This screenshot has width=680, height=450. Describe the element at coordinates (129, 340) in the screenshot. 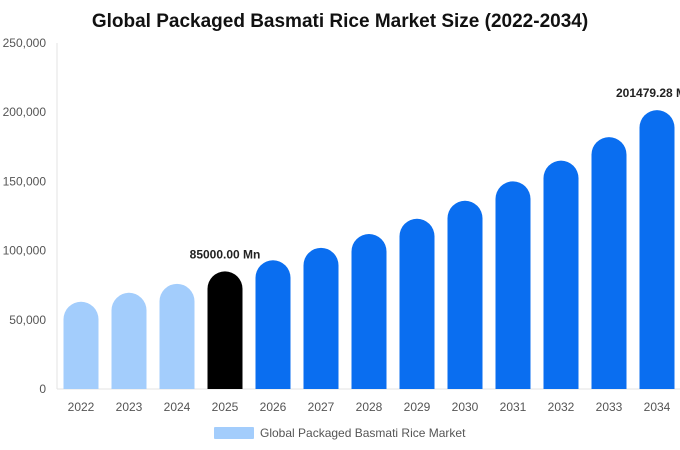

I see `bar-2023` at that location.